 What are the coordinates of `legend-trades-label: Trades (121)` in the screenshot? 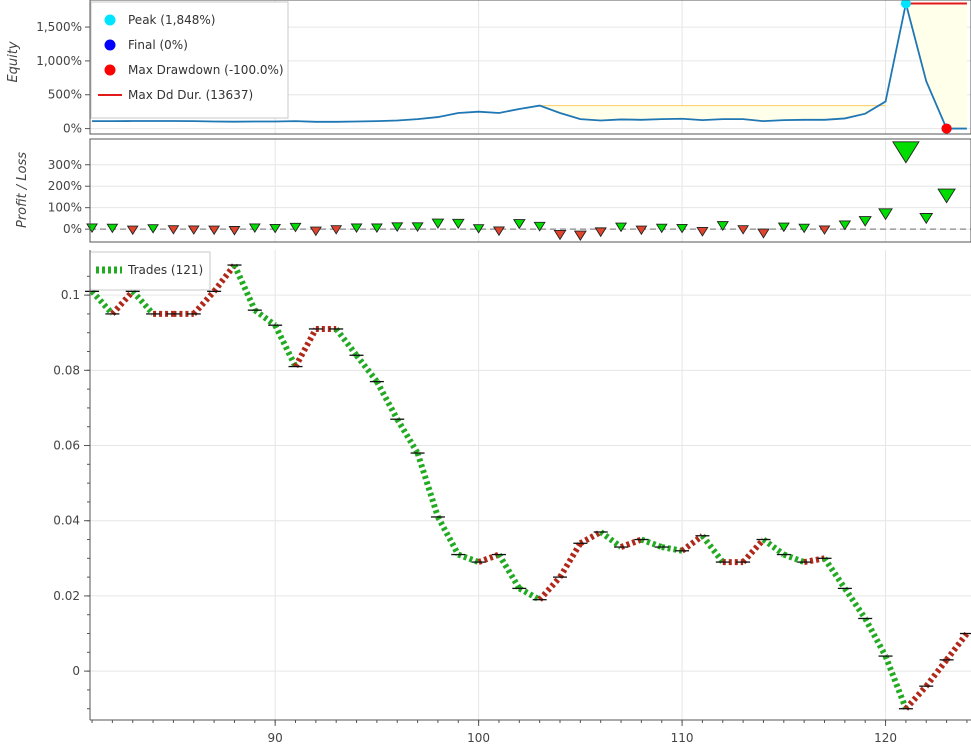 It's located at (165, 270).